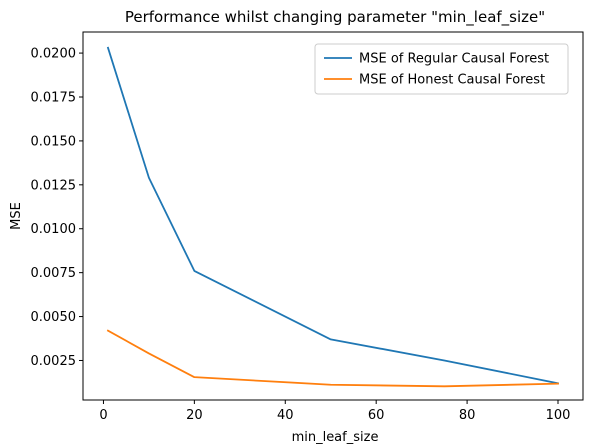 Image resolution: width=603 pixels, height=446 pixels. What do you see at coordinates (54, 54) in the screenshot?
I see `y-tick-label: 0.0200` at bounding box center [54, 54].